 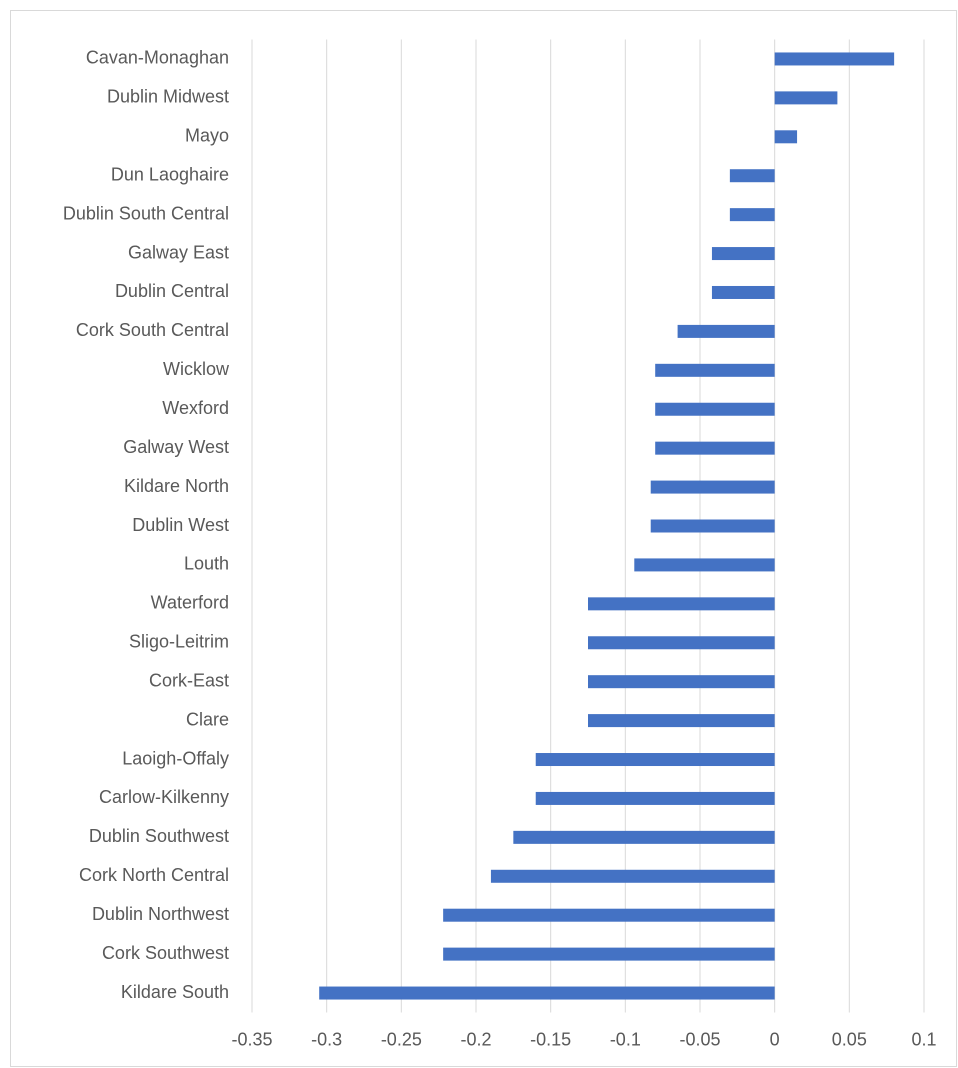 I want to click on y-tick-label: Waterford, so click(x=190, y=603).